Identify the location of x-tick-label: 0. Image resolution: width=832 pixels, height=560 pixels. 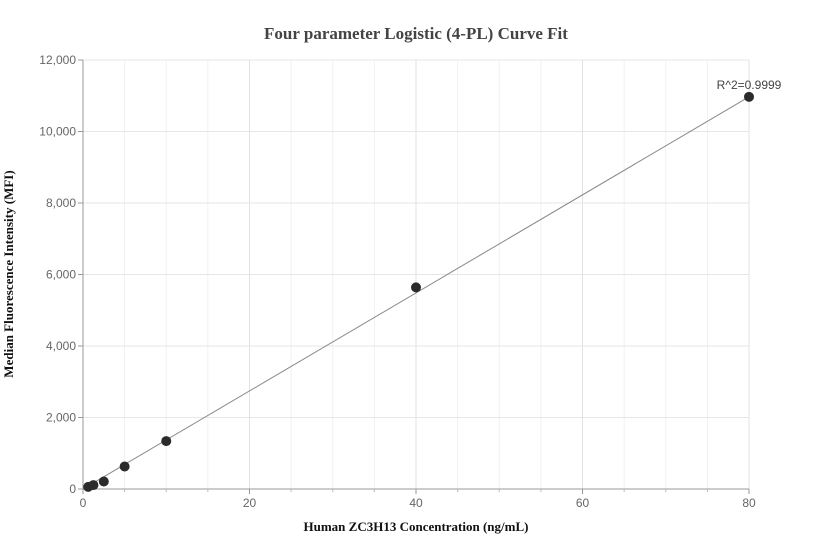
(83, 503).